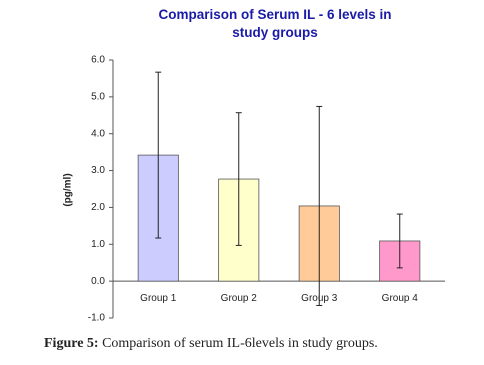 The width and height of the screenshot is (484, 365). What do you see at coordinates (68, 189) in the screenshot?
I see `y-axis-label: (pg/ml)` at bounding box center [68, 189].